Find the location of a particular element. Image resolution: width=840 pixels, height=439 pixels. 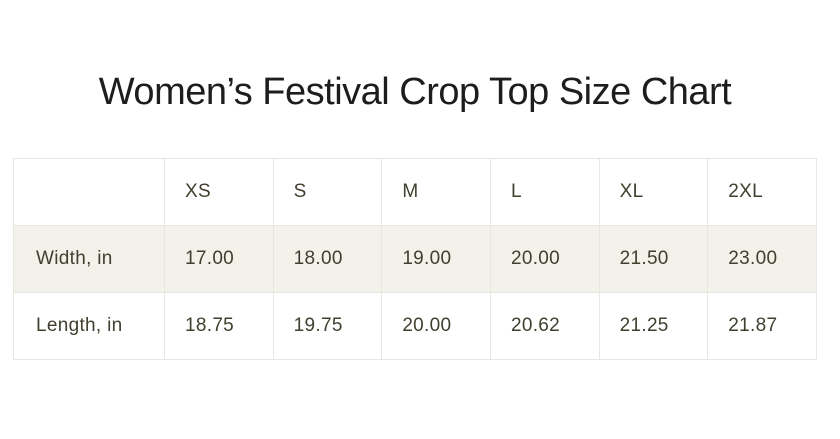

row-label-width: Width, in is located at coordinates (89, 259).